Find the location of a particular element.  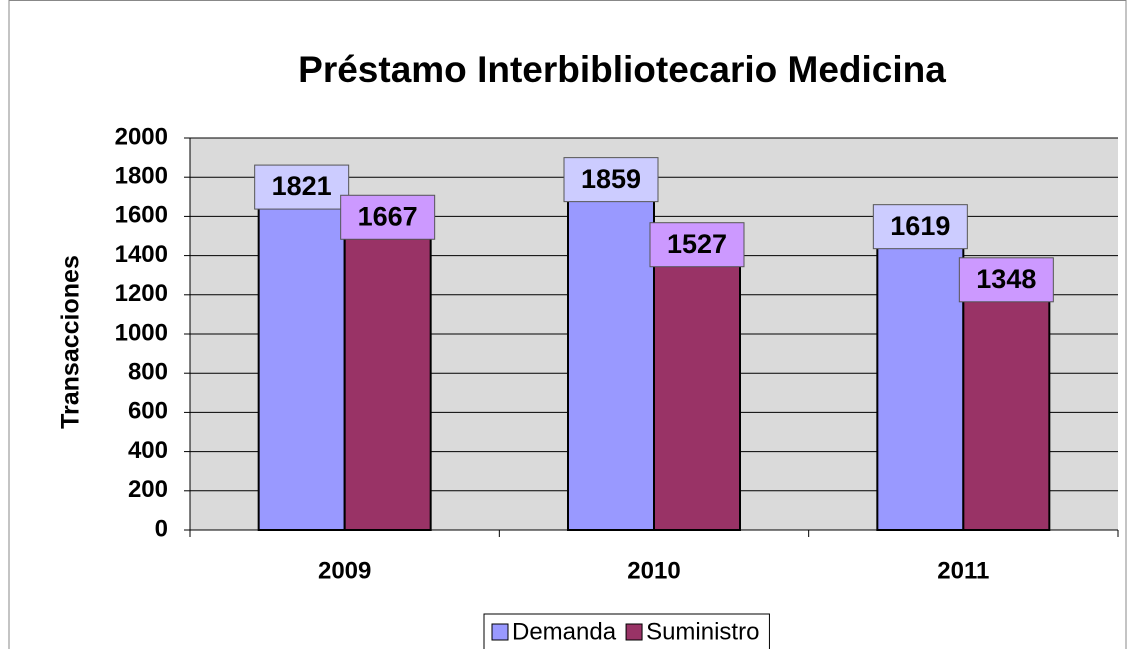

legend is located at coordinates (626, 631).